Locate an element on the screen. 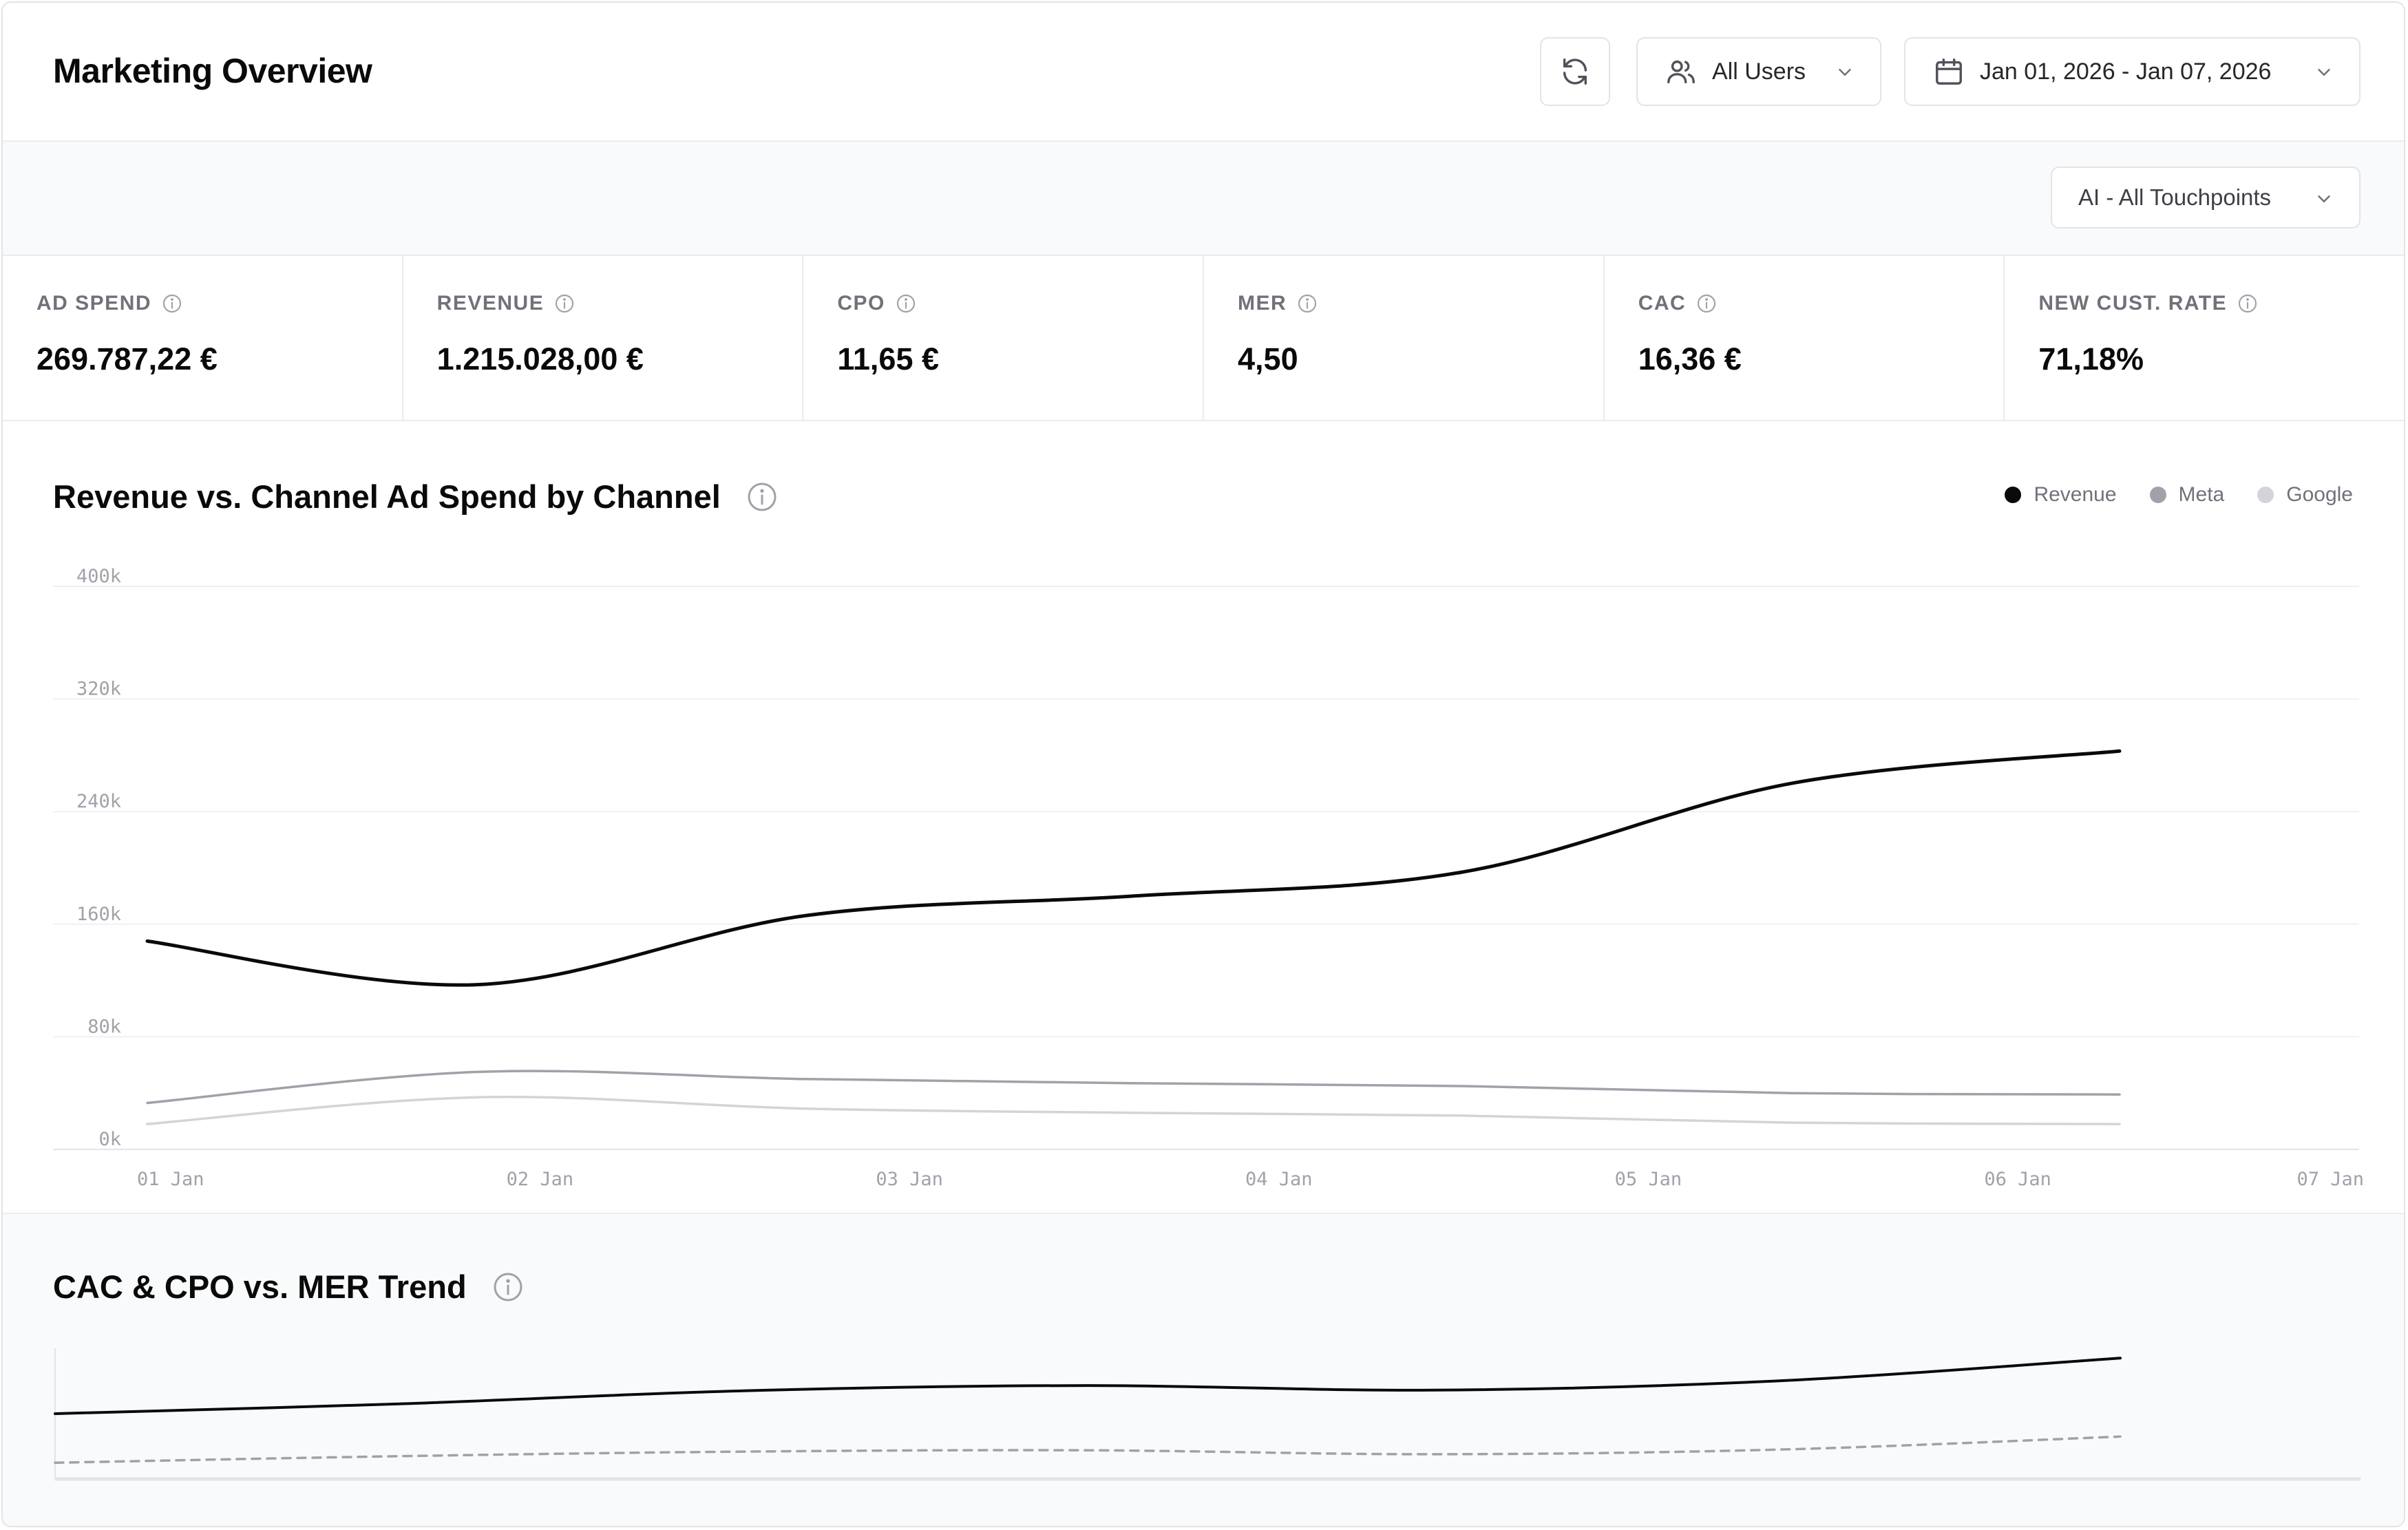 The width and height of the screenshot is (2408, 1530). touchpoints-label: AI - All Touchpoints is located at coordinates (2175, 197).